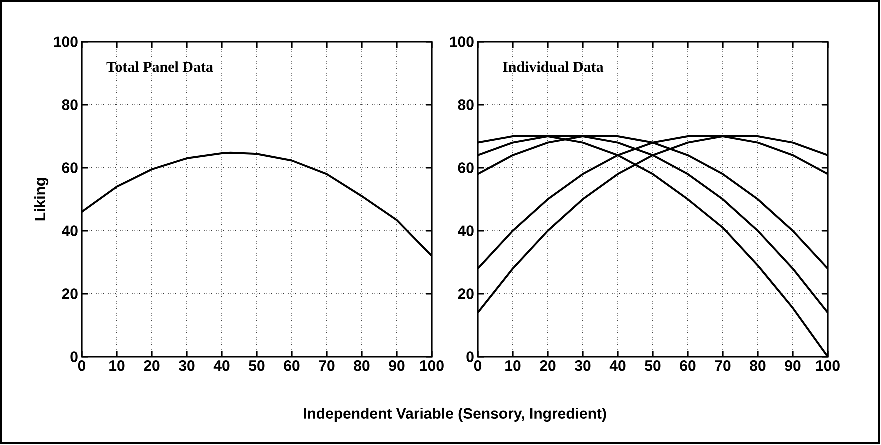 This screenshot has height=445, width=881. Describe the element at coordinates (455, 415) in the screenshot. I see `x-axis-title: Independent Variable (Sensory, Ingredient)` at that location.